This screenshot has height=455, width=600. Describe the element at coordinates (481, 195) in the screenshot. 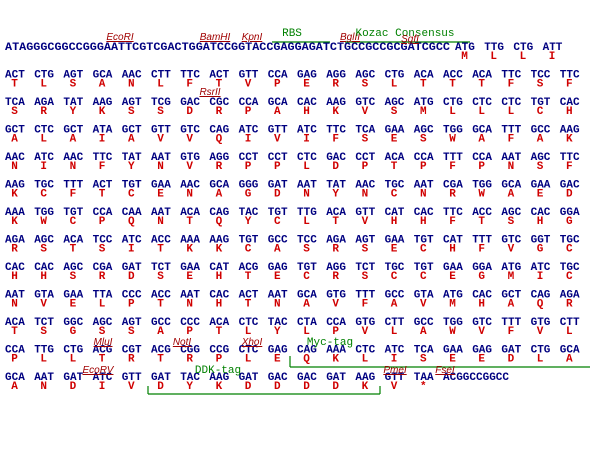

I see `amino-acid: W` at that location.